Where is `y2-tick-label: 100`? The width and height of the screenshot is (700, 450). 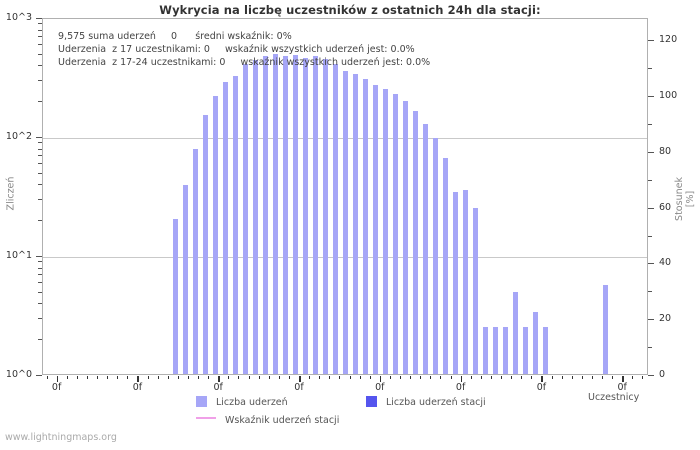 y2-tick-label: 100 is located at coordinates (668, 96).